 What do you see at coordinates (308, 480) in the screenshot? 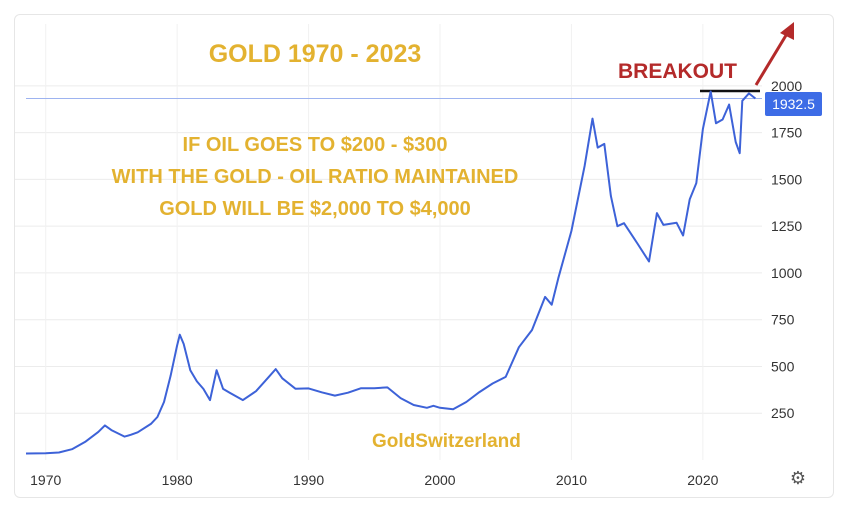
I see `x-tick-label: 1990` at bounding box center [308, 480].